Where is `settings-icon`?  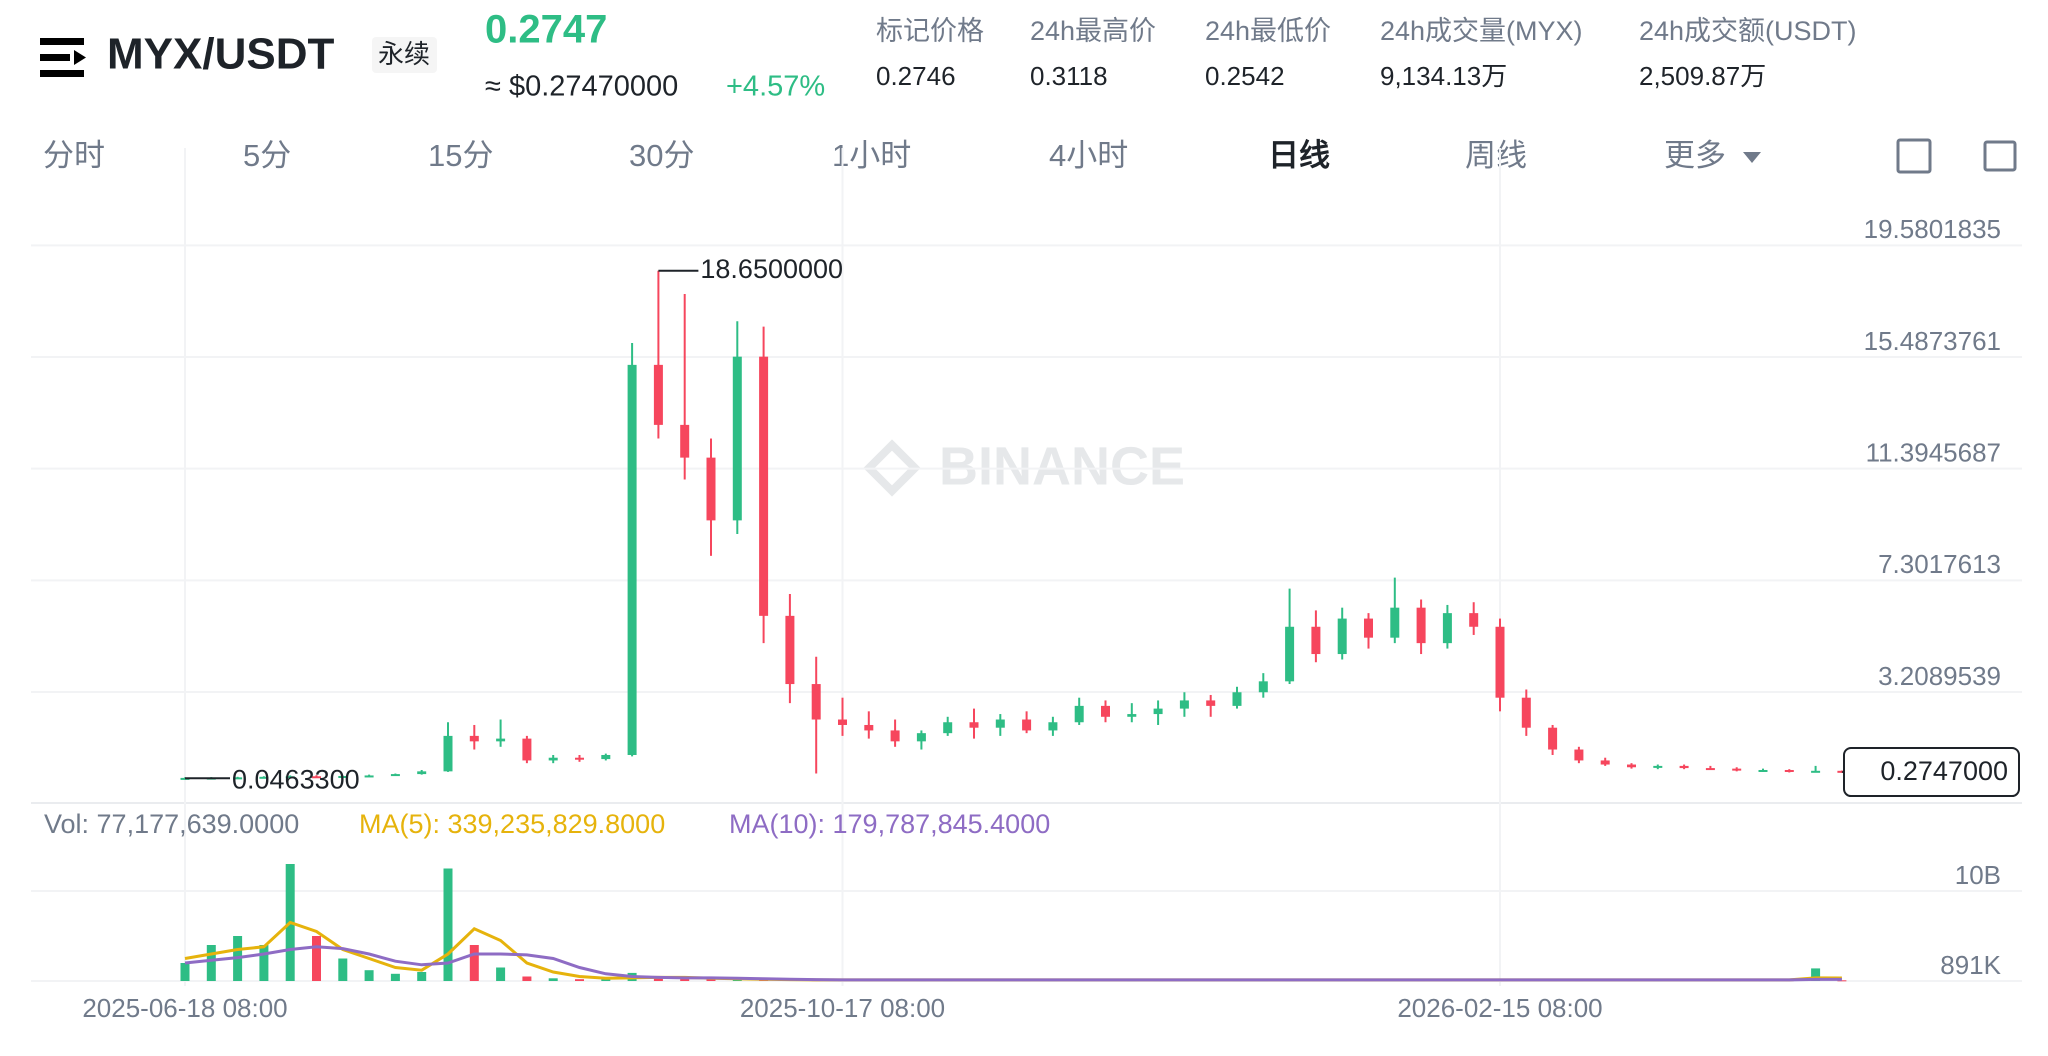
settings-icon is located at coordinates (2000, 156).